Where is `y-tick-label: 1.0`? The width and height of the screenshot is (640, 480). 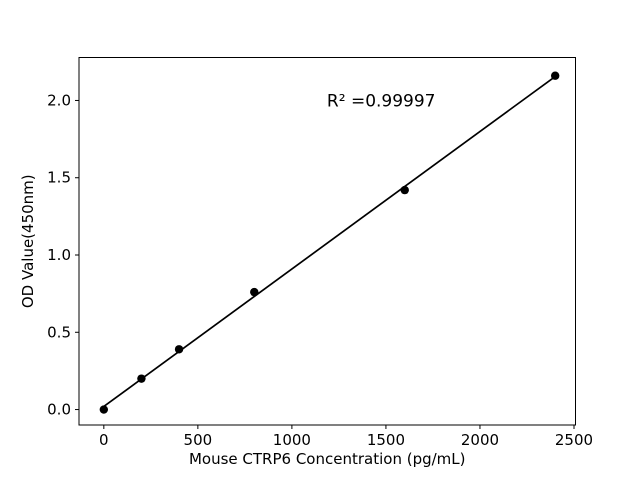 y-tick-label: 1.0 is located at coordinates (59, 255).